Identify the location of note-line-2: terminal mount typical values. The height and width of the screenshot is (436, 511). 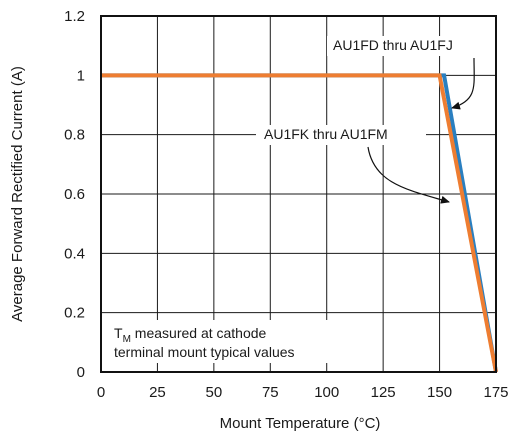
(204, 352).